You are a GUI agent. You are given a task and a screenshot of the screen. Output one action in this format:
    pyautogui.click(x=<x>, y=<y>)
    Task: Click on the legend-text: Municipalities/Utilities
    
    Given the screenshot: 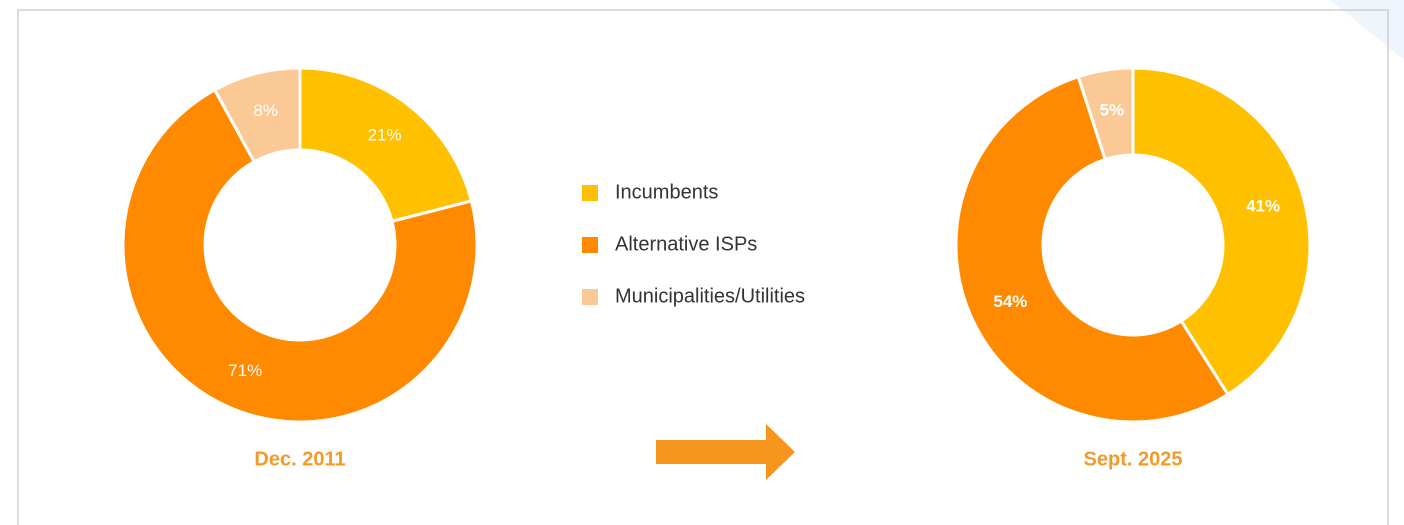 What is the action you would take?
    pyautogui.click(x=710, y=296)
    